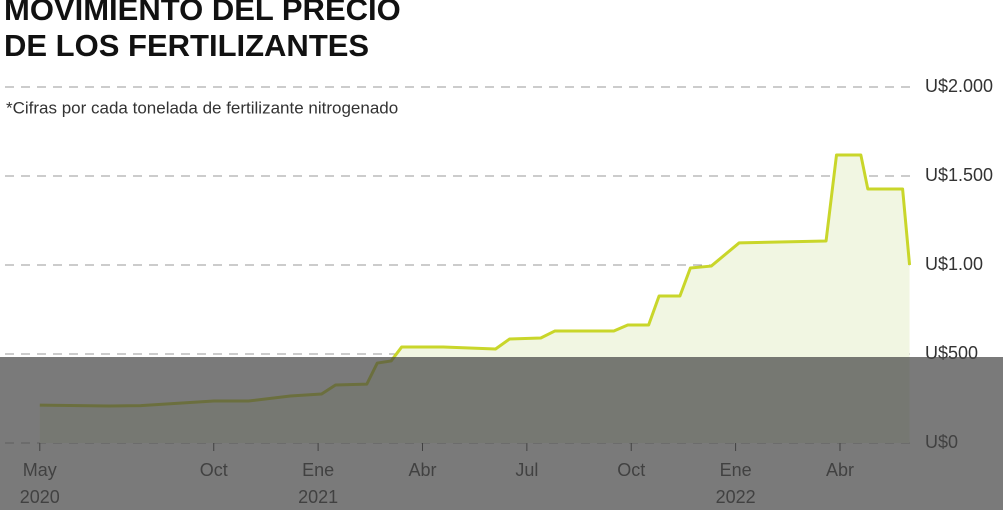 The height and width of the screenshot is (510, 1003). Describe the element at coordinates (959, 175) in the screenshot. I see `y-tick-label: U$1.500` at that location.